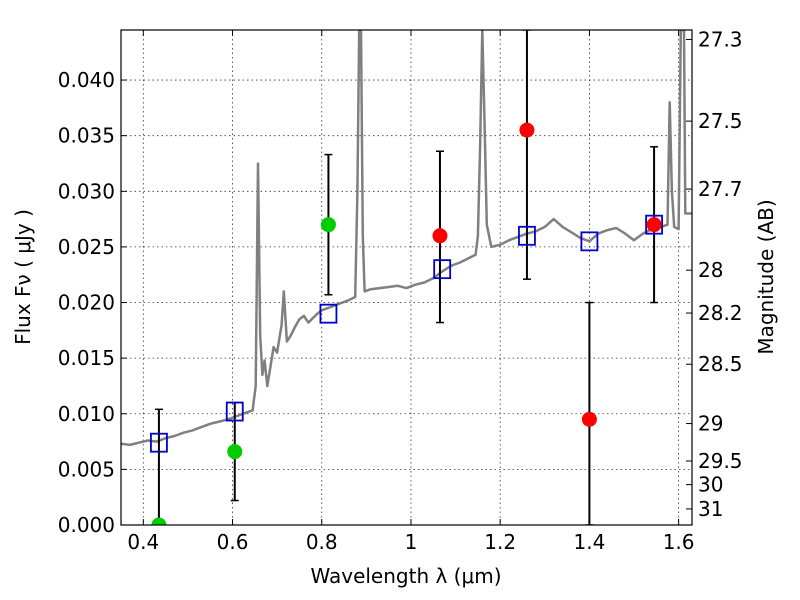 This screenshot has width=800, height=600. What do you see at coordinates (86, 525) in the screenshot?
I see `y-tick-label: 0.000` at bounding box center [86, 525].